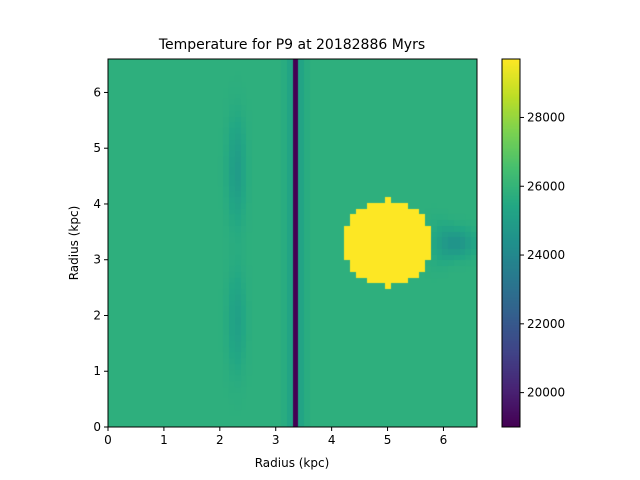 Image resolution: width=640 pixels, height=480 pixels. Describe the element at coordinates (97, 315) in the screenshot. I see `y-tick-label: 2` at that location.